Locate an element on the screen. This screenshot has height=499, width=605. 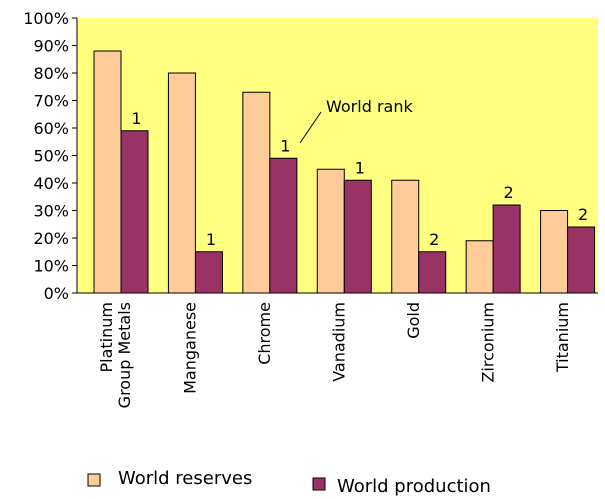
y-tick-label: 90% is located at coordinates (51, 46).